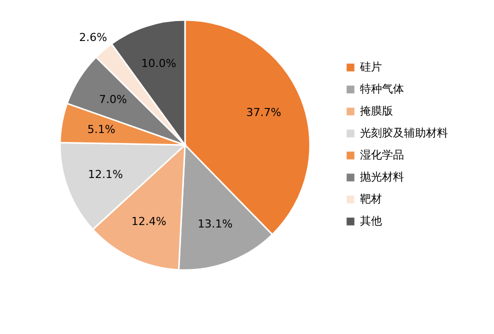  I want to click on legend-label: 光刻胶及辅助材料, so click(404, 133).